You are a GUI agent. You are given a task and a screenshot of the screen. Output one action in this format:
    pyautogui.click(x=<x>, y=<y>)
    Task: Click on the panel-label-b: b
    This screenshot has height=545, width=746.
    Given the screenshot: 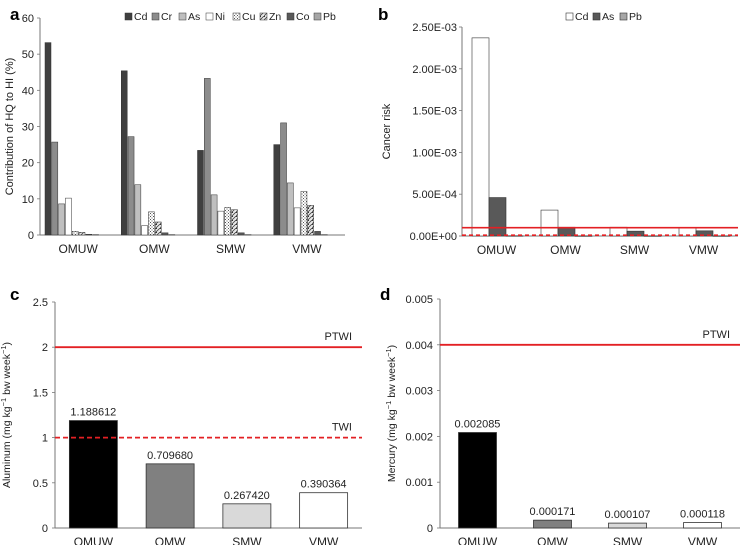 What is the action you would take?
    pyautogui.click(x=383, y=14)
    